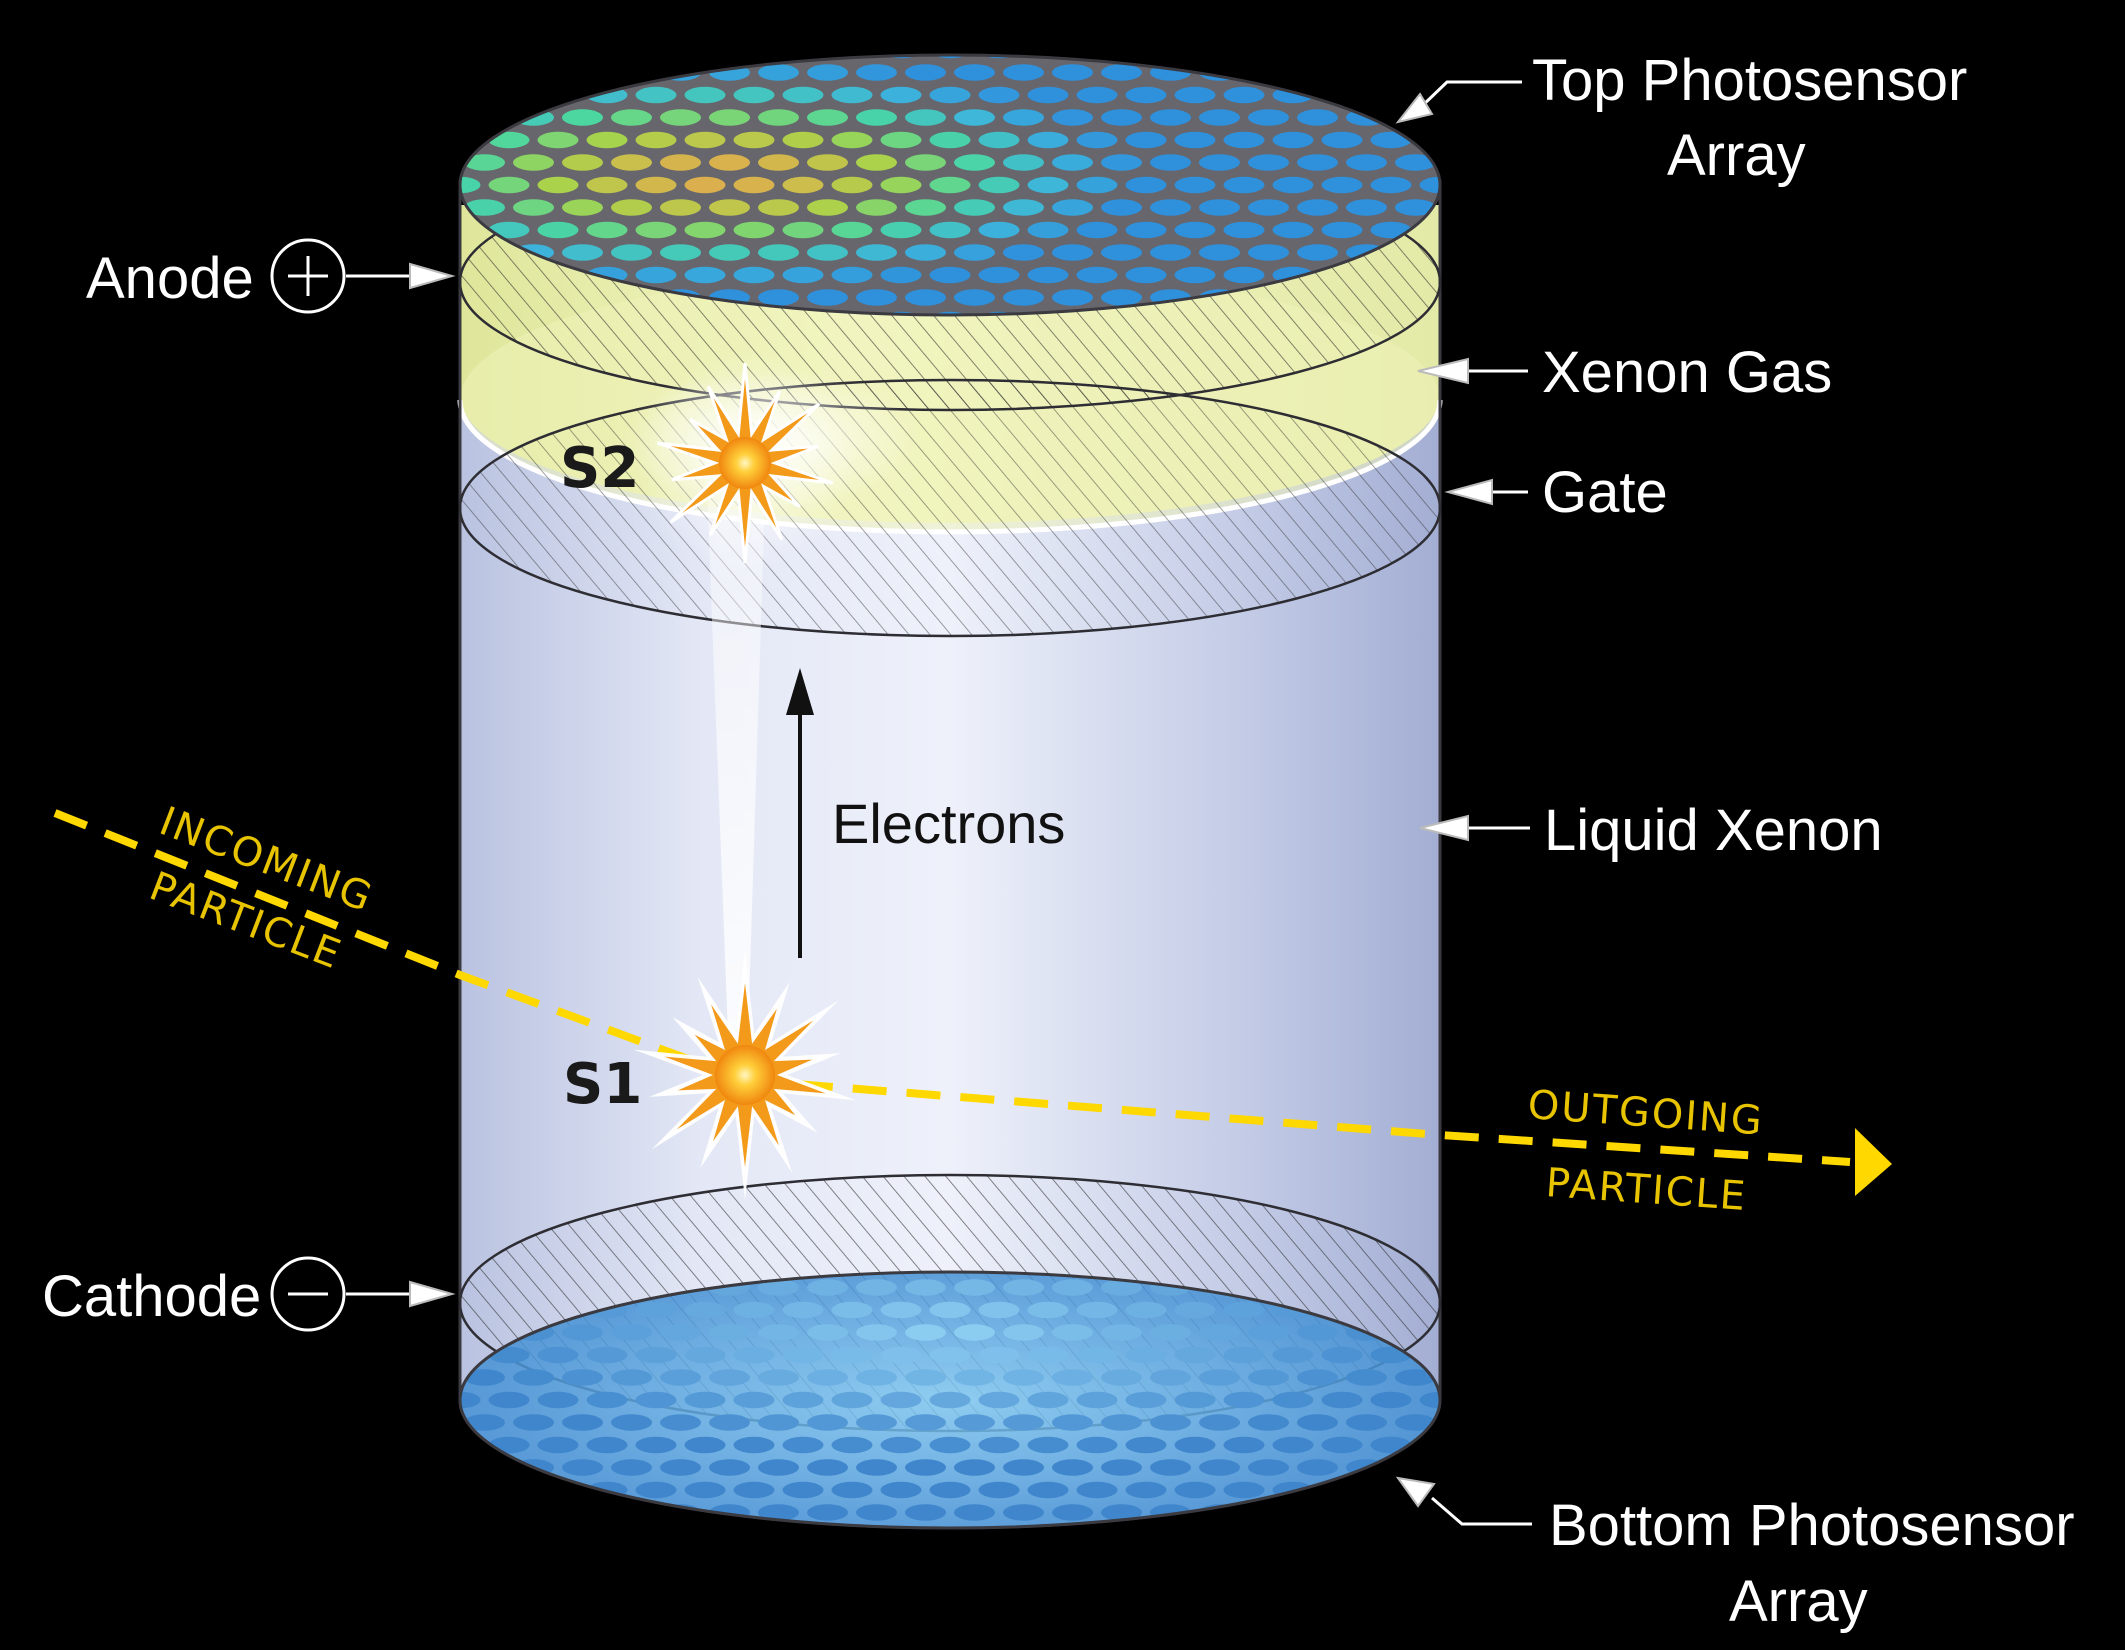 This screenshot has height=1650, width=2125. Describe the element at coordinates (1736, 155) in the screenshot. I see `top-array-label-line2: Array` at that location.